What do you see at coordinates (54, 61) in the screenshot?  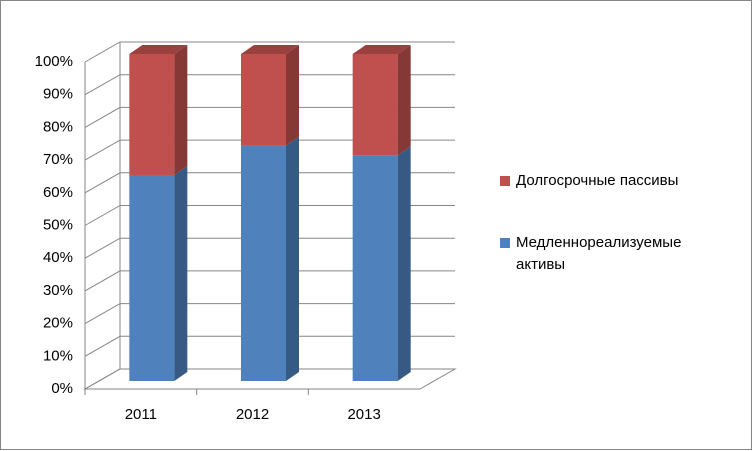 I see `y-tick-label: 100%` at bounding box center [54, 61].